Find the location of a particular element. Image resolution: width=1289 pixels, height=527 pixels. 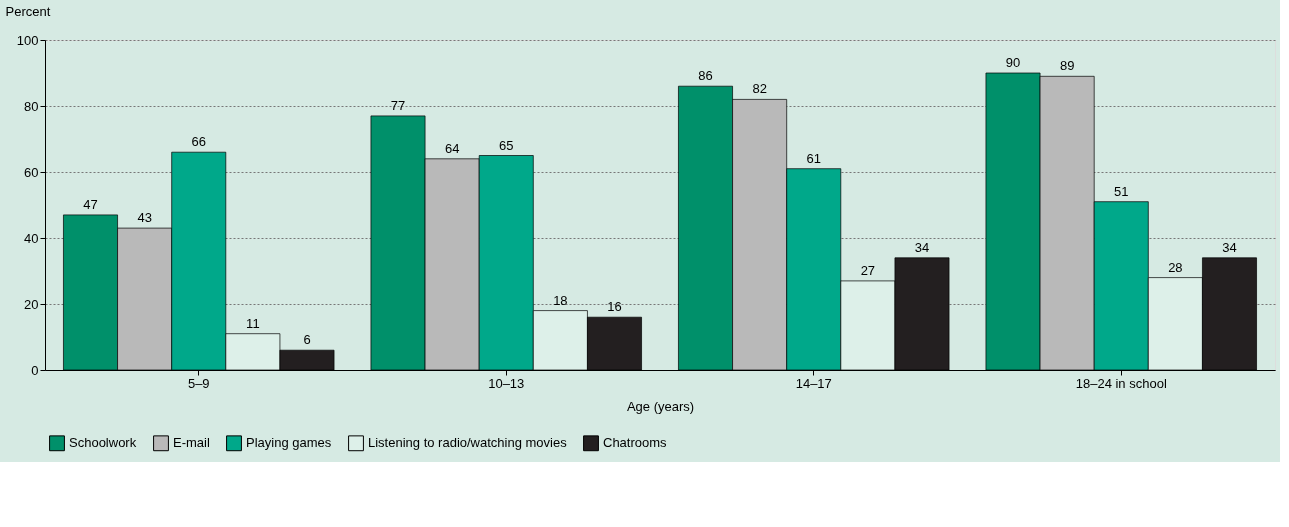

legend-label: Listening to radio/watching movies is located at coordinates (468, 443).